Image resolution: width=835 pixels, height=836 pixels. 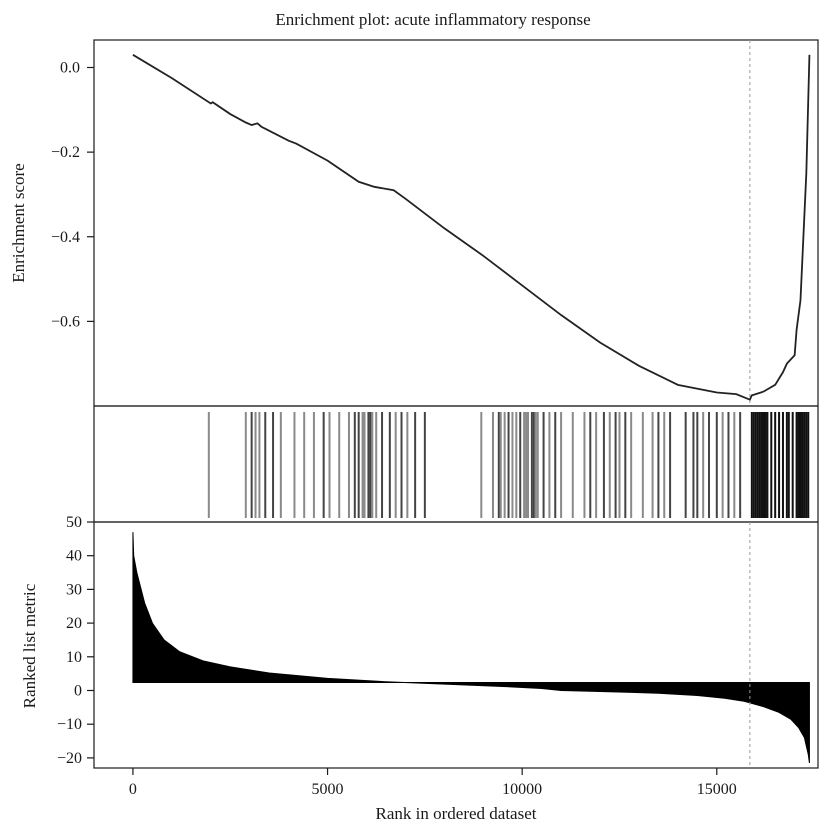 I want to click on gene-hit-rug-panel, so click(x=456, y=464).